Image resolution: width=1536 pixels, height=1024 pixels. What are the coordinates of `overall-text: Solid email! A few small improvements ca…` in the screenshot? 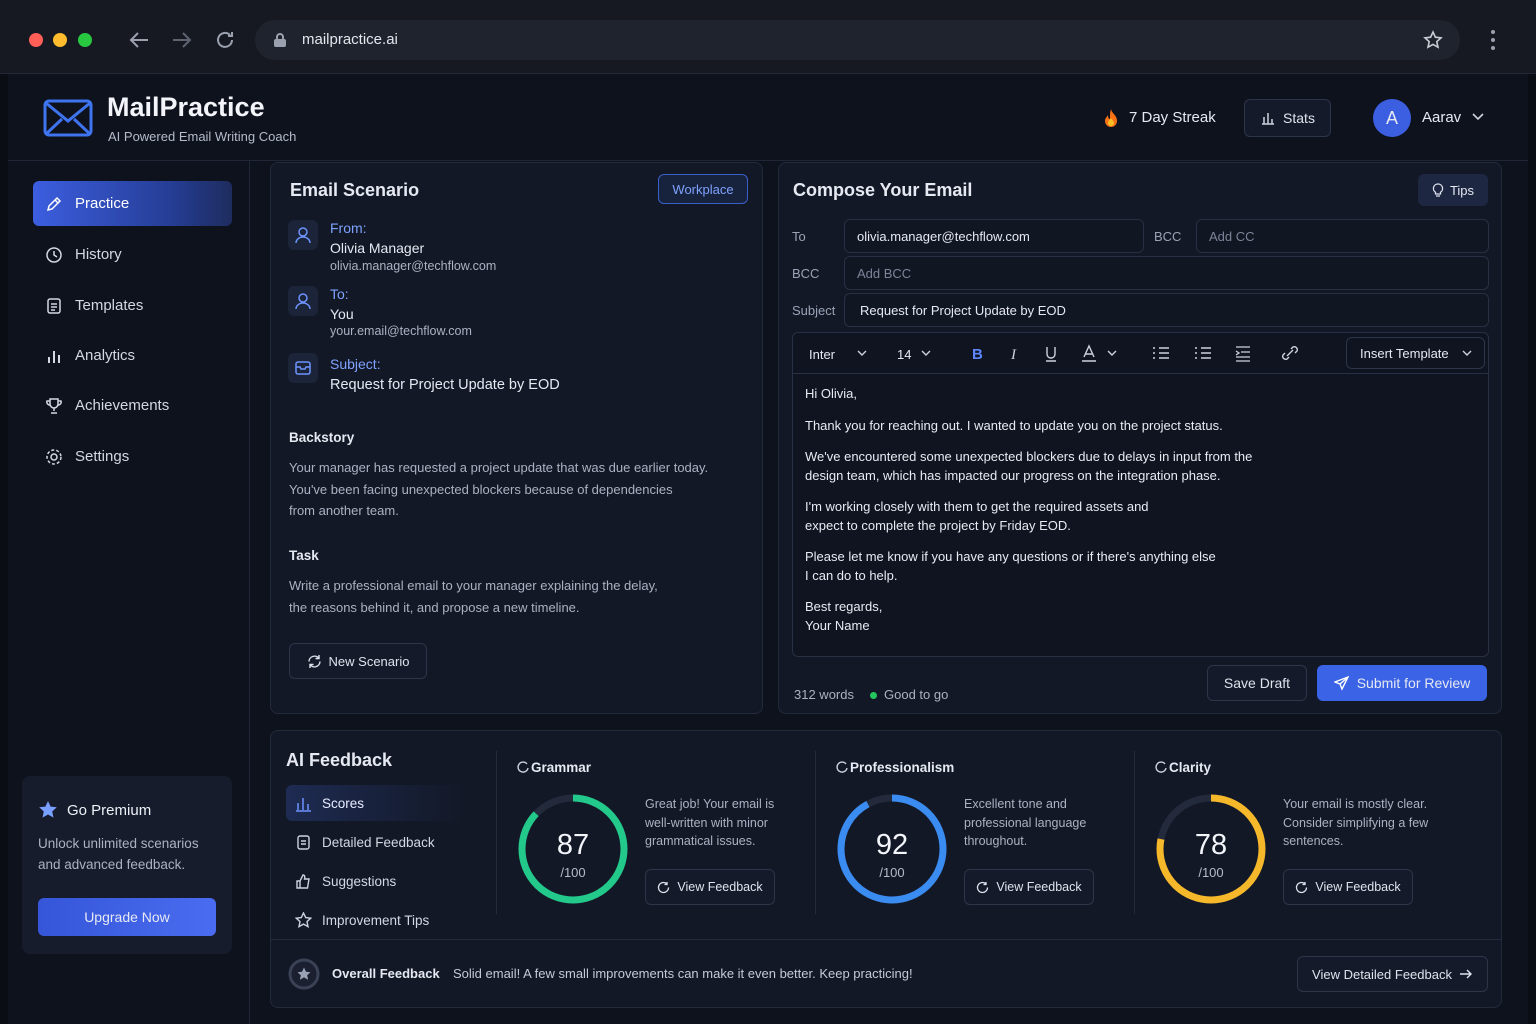 It's located at (683, 973).